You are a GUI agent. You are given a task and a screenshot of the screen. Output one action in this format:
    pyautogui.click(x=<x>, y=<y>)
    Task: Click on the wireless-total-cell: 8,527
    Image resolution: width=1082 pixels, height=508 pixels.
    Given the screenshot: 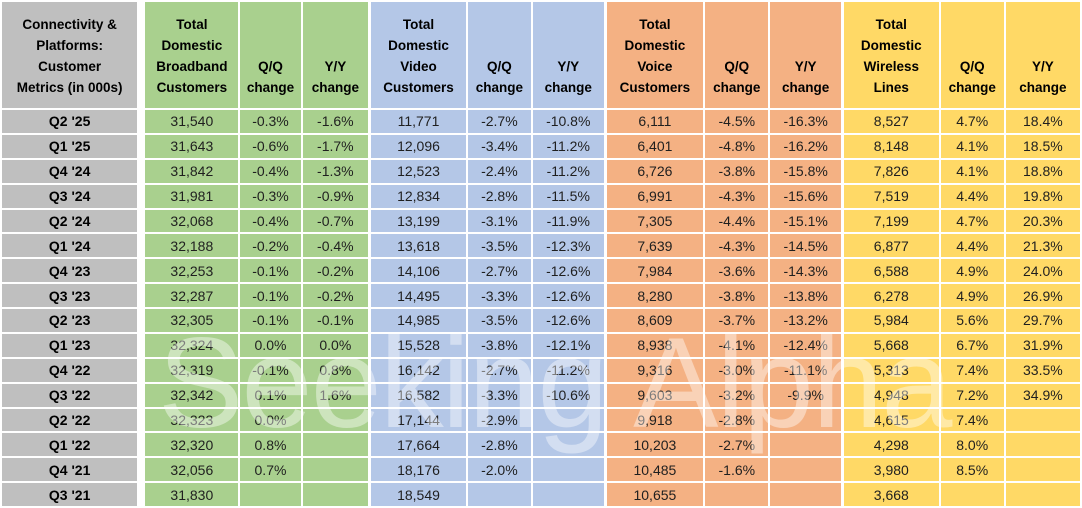 What is the action you would take?
    pyautogui.click(x=890, y=121)
    